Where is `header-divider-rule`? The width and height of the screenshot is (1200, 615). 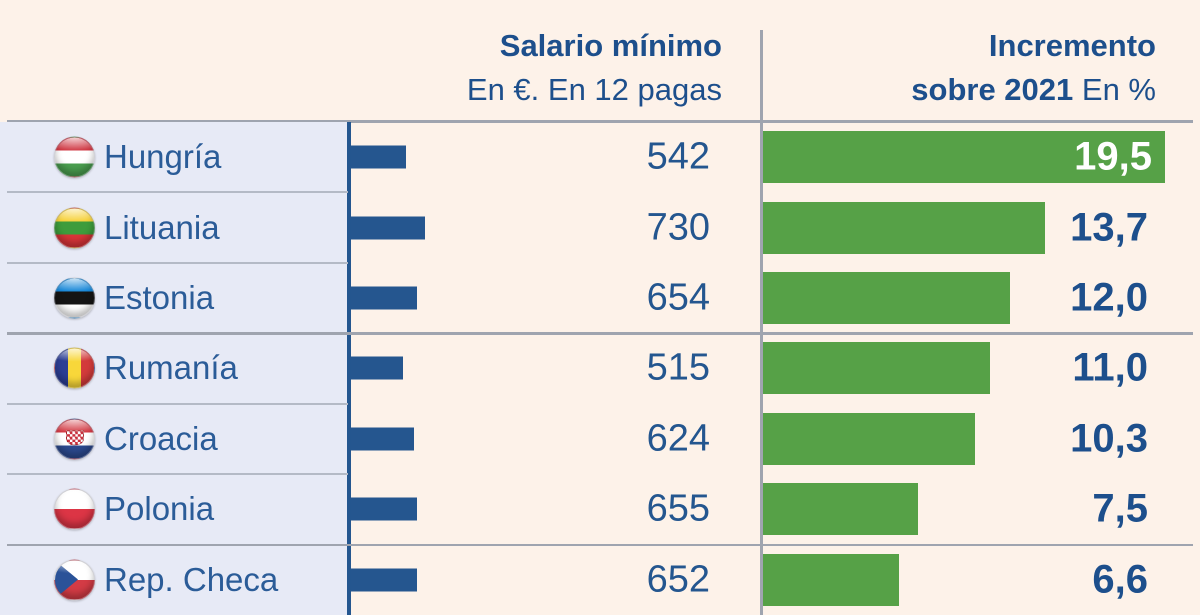 header-divider-rule is located at coordinates (600, 121).